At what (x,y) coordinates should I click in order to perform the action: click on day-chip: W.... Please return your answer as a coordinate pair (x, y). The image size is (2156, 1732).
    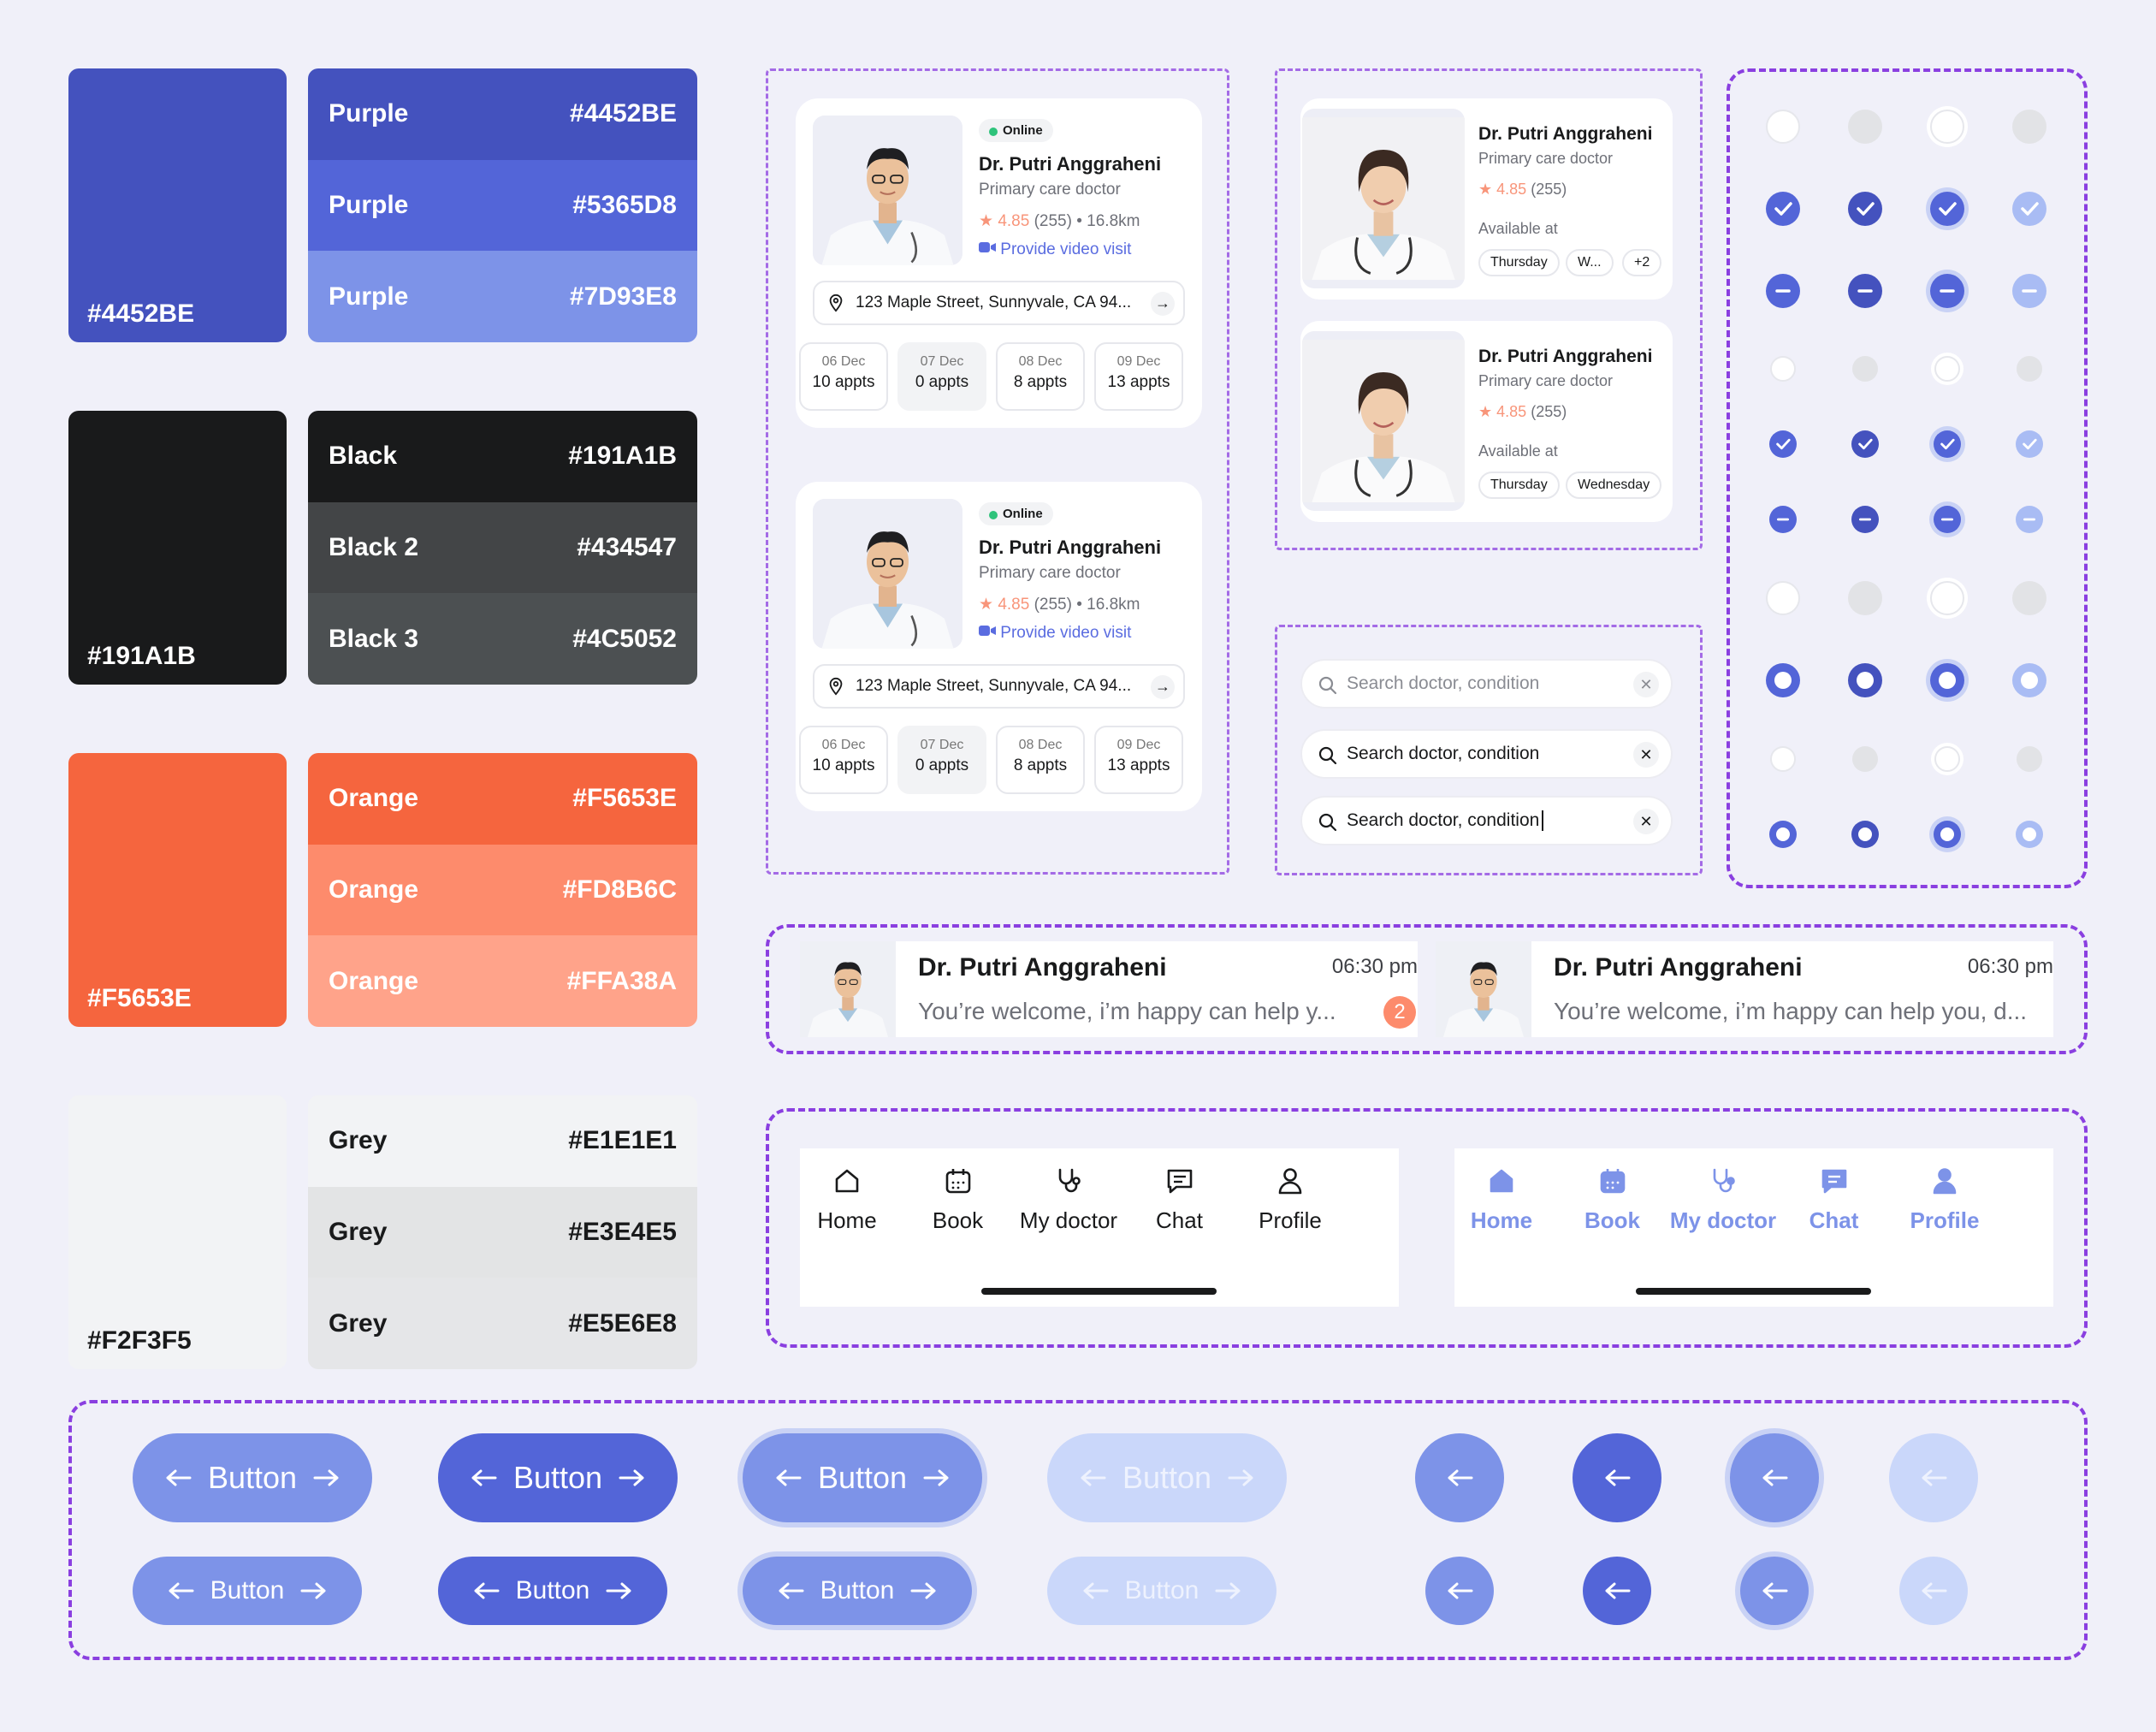
    Looking at the image, I should click on (1590, 262).